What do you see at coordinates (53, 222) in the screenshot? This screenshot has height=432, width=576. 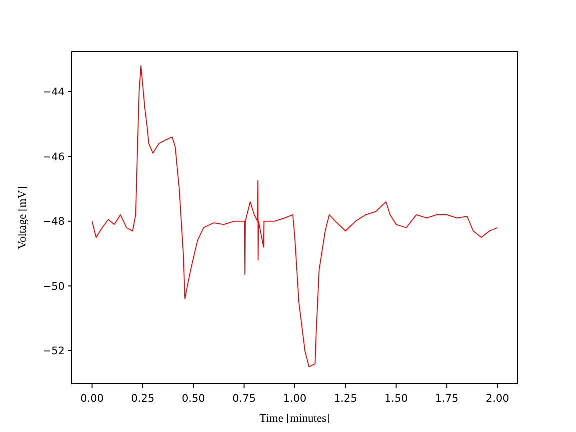 I see `y-tick-label: −48` at bounding box center [53, 222].